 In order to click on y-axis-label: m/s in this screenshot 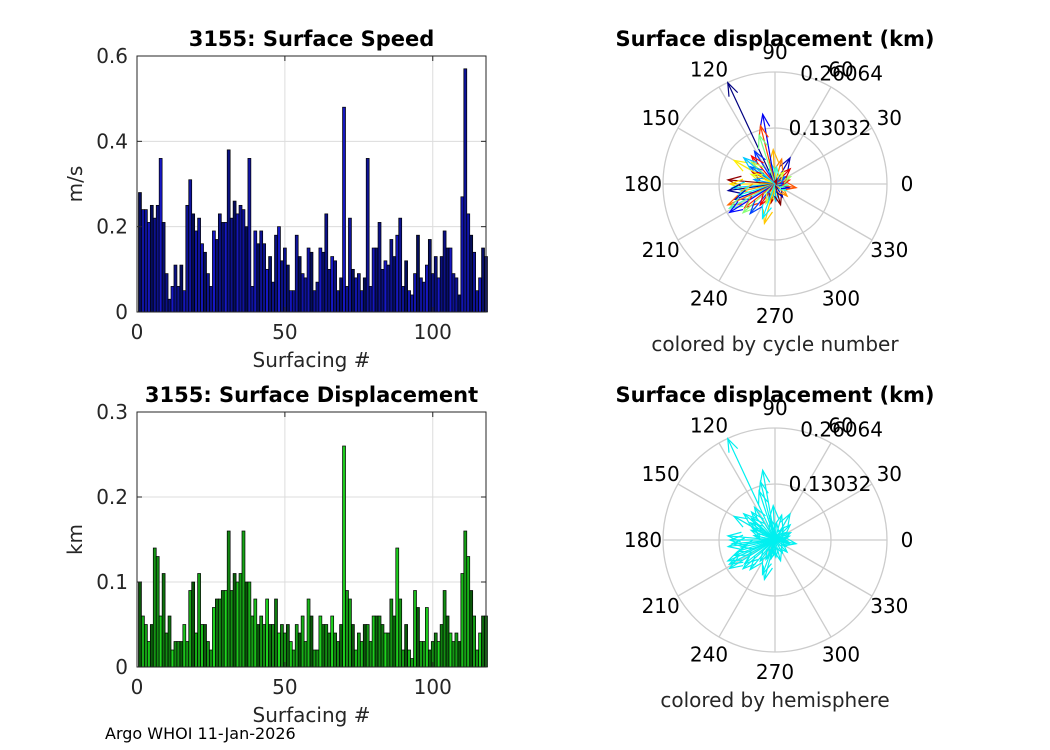, I will do `click(75, 184)`.